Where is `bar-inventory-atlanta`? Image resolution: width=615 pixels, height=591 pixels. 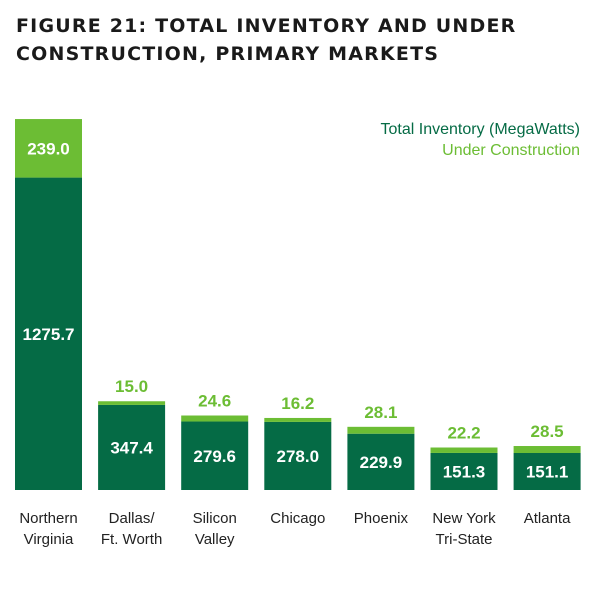
bar-inventory-atlanta is located at coordinates (547, 471).